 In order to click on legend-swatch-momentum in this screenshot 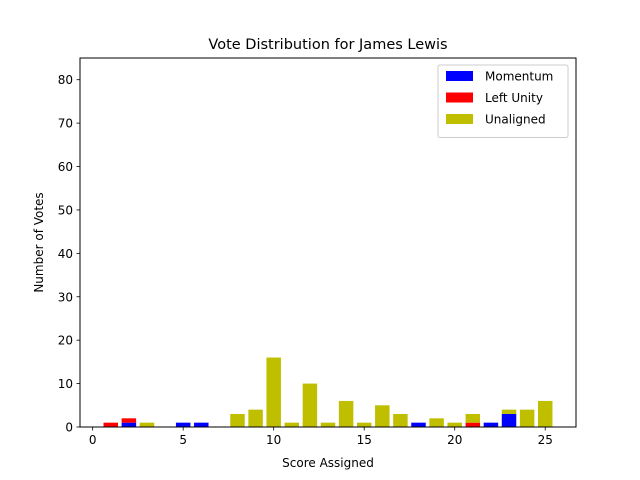, I will do `click(459, 76)`.